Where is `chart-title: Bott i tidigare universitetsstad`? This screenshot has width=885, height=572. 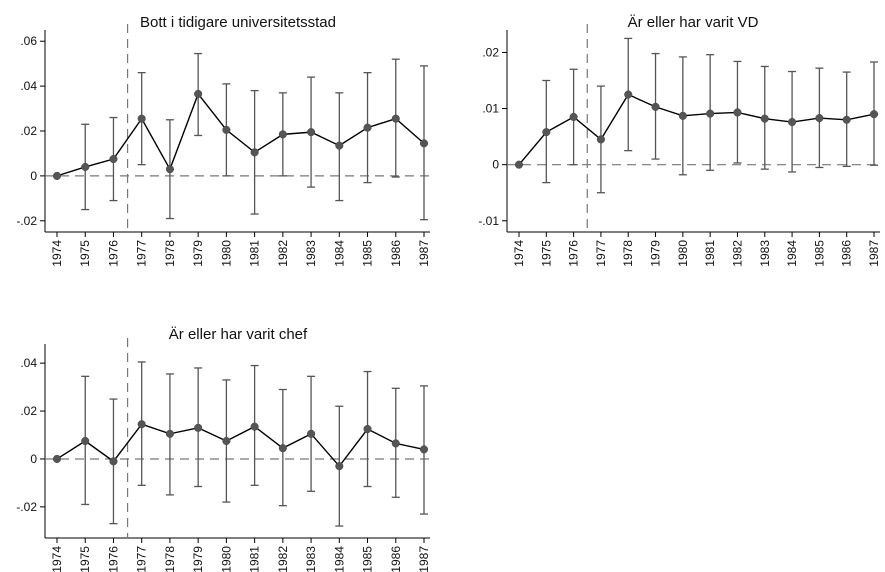 chart-title: Bott i tidigare universitetsstad is located at coordinates (238, 22).